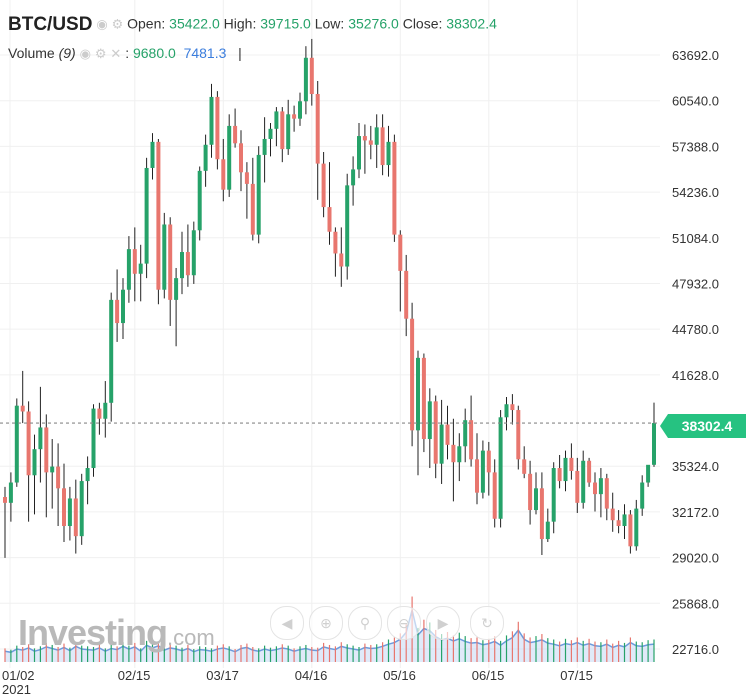  I want to click on x-tick-label: 03/17, so click(222, 675).